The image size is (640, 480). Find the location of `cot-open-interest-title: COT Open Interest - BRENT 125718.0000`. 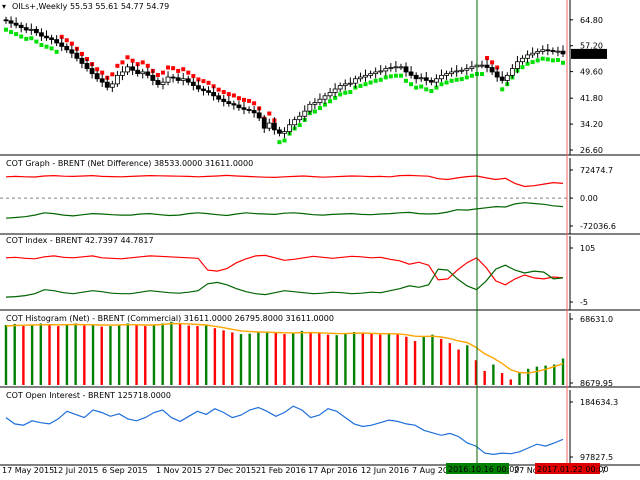

cot-open-interest-title: COT Open Interest - BRENT 125718.0000 is located at coordinates (88, 395).